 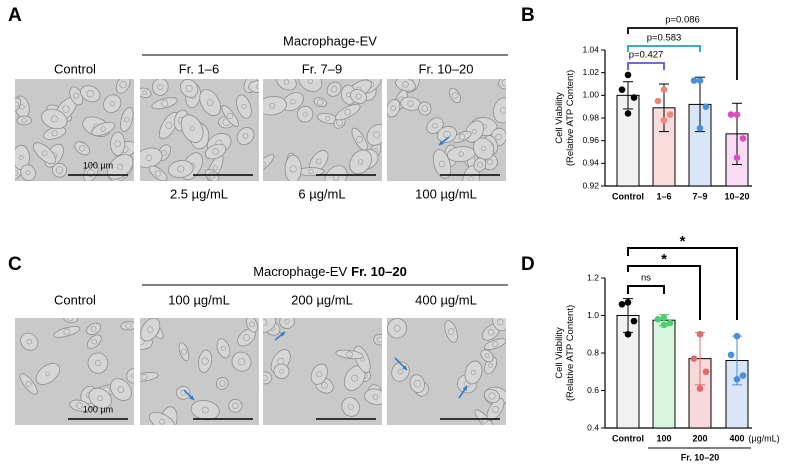 What do you see at coordinates (593, 390) in the screenshot?
I see `y-tick-label: 0.6` at bounding box center [593, 390].